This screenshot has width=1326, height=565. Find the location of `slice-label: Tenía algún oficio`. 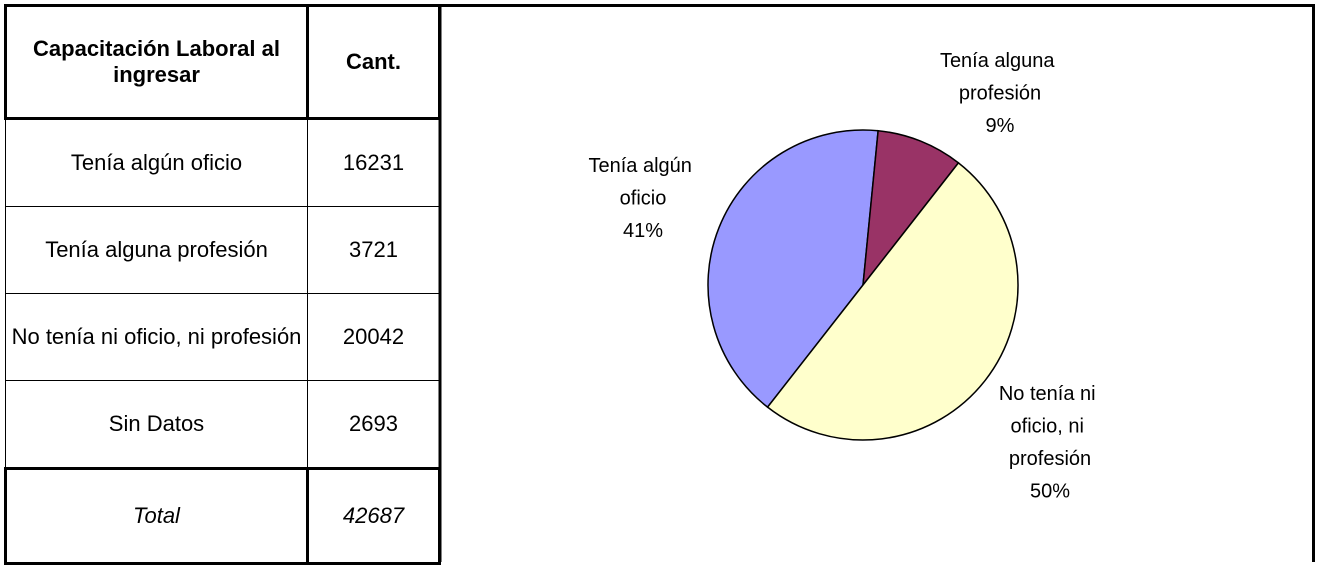

slice-label: Tenía algún oficio is located at coordinates (643, 182).